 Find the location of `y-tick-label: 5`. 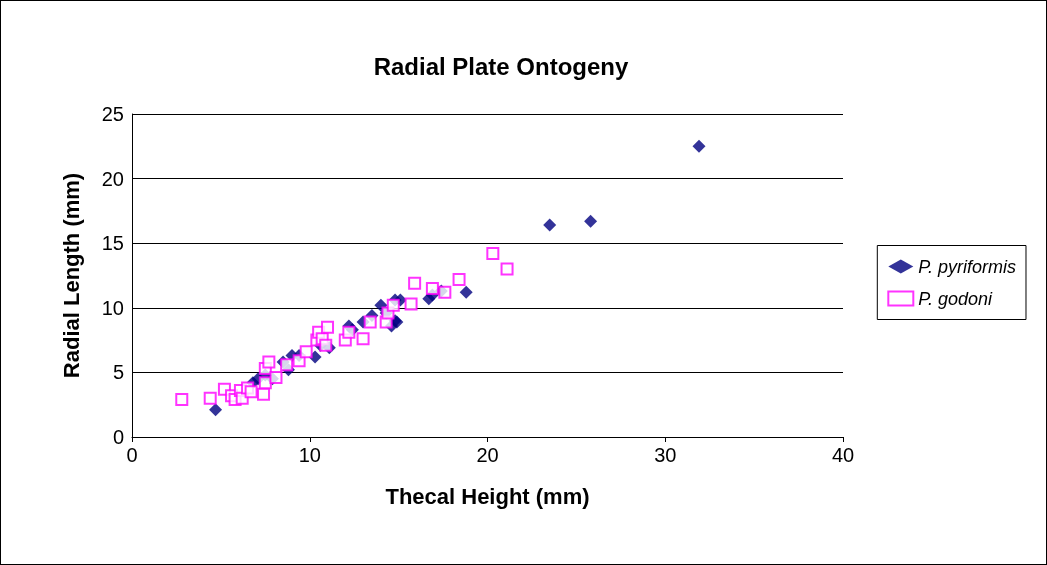

y-tick-label: 5 is located at coordinates (118, 372).